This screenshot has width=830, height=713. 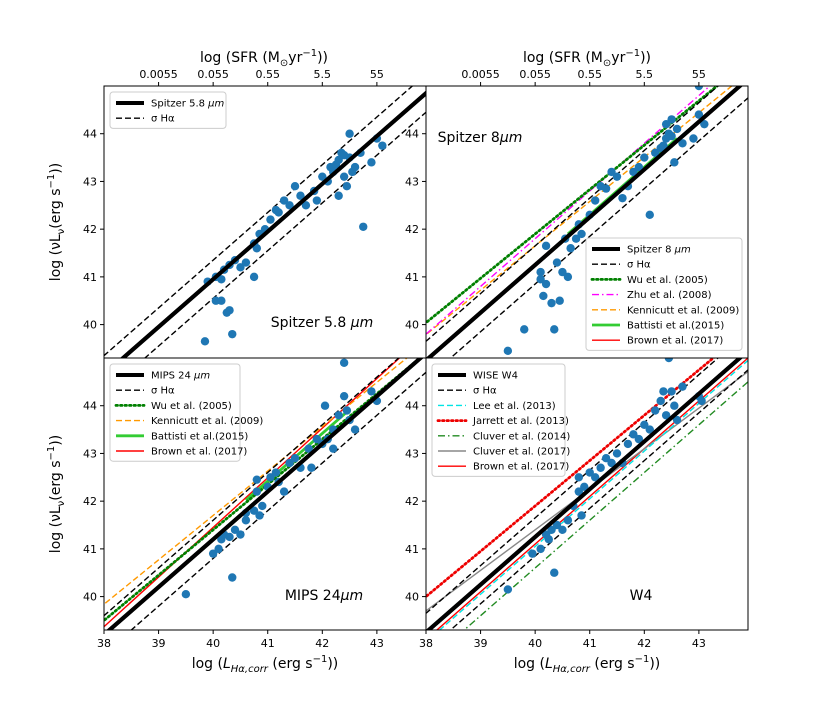 What do you see at coordinates (324, 596) in the screenshot?
I see `panel-label: MIPS 24μm` at bounding box center [324, 596].